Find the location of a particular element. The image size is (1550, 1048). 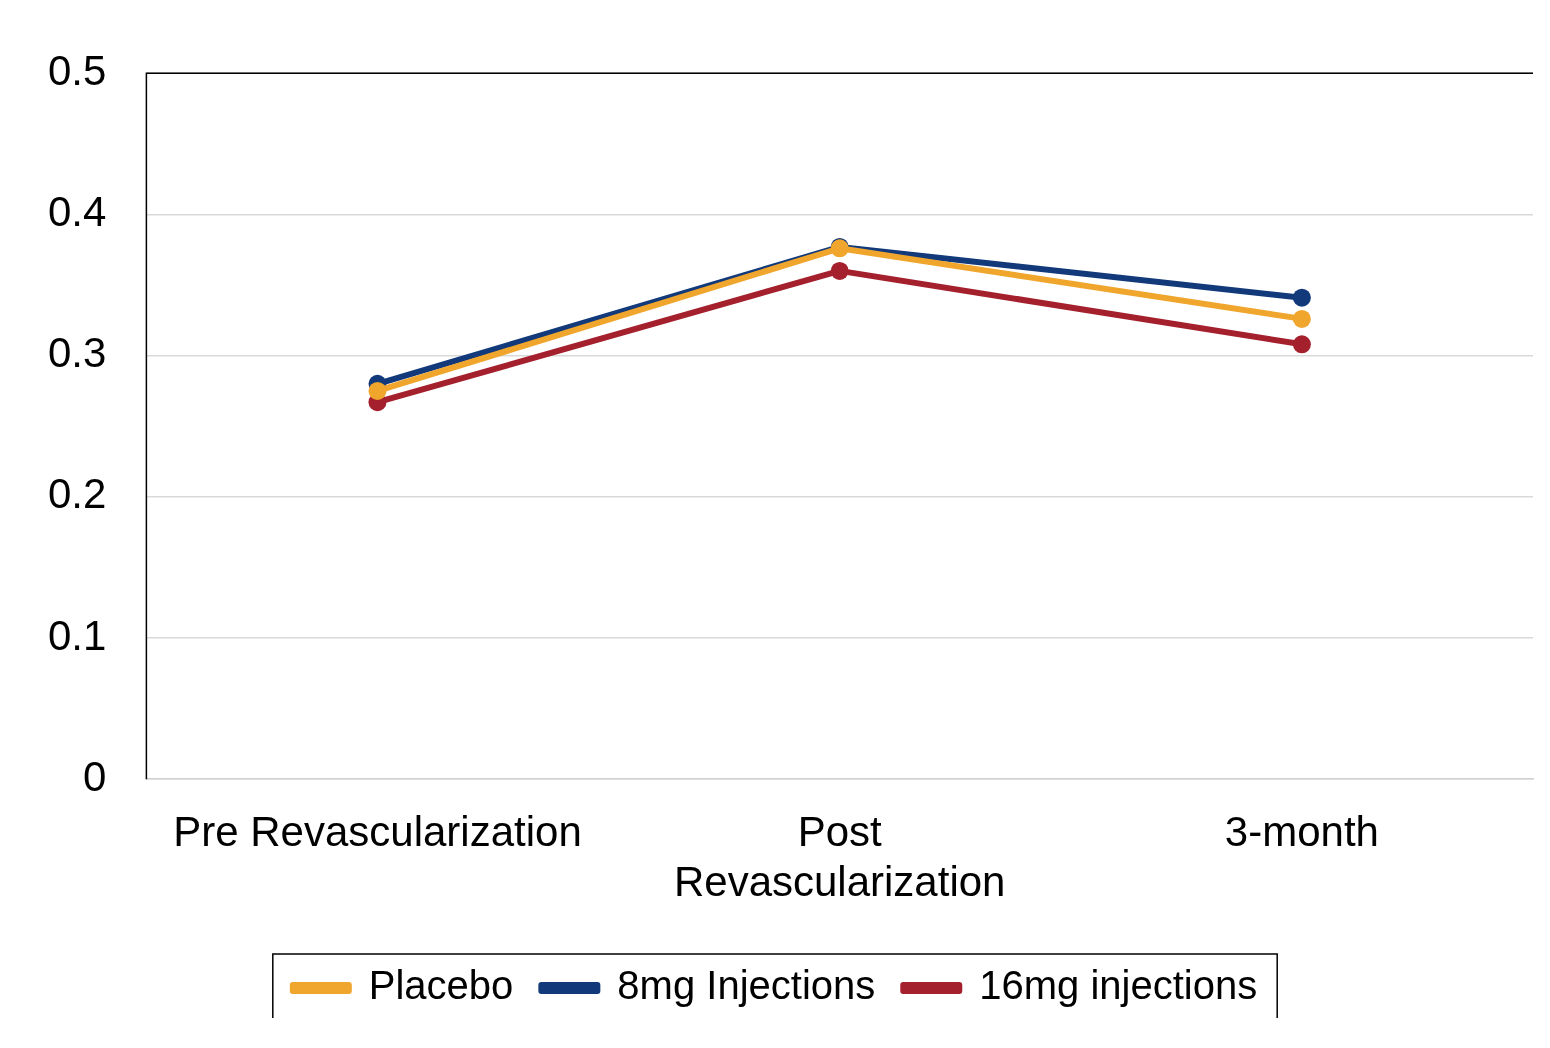

y-tick-label: 0.4 is located at coordinates (77, 211).